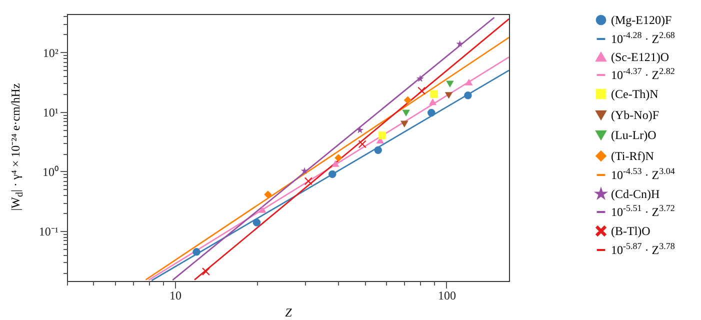  Describe the element at coordinates (640, 57) in the screenshot. I see `legend-label: (Sc-E121)O` at that location.